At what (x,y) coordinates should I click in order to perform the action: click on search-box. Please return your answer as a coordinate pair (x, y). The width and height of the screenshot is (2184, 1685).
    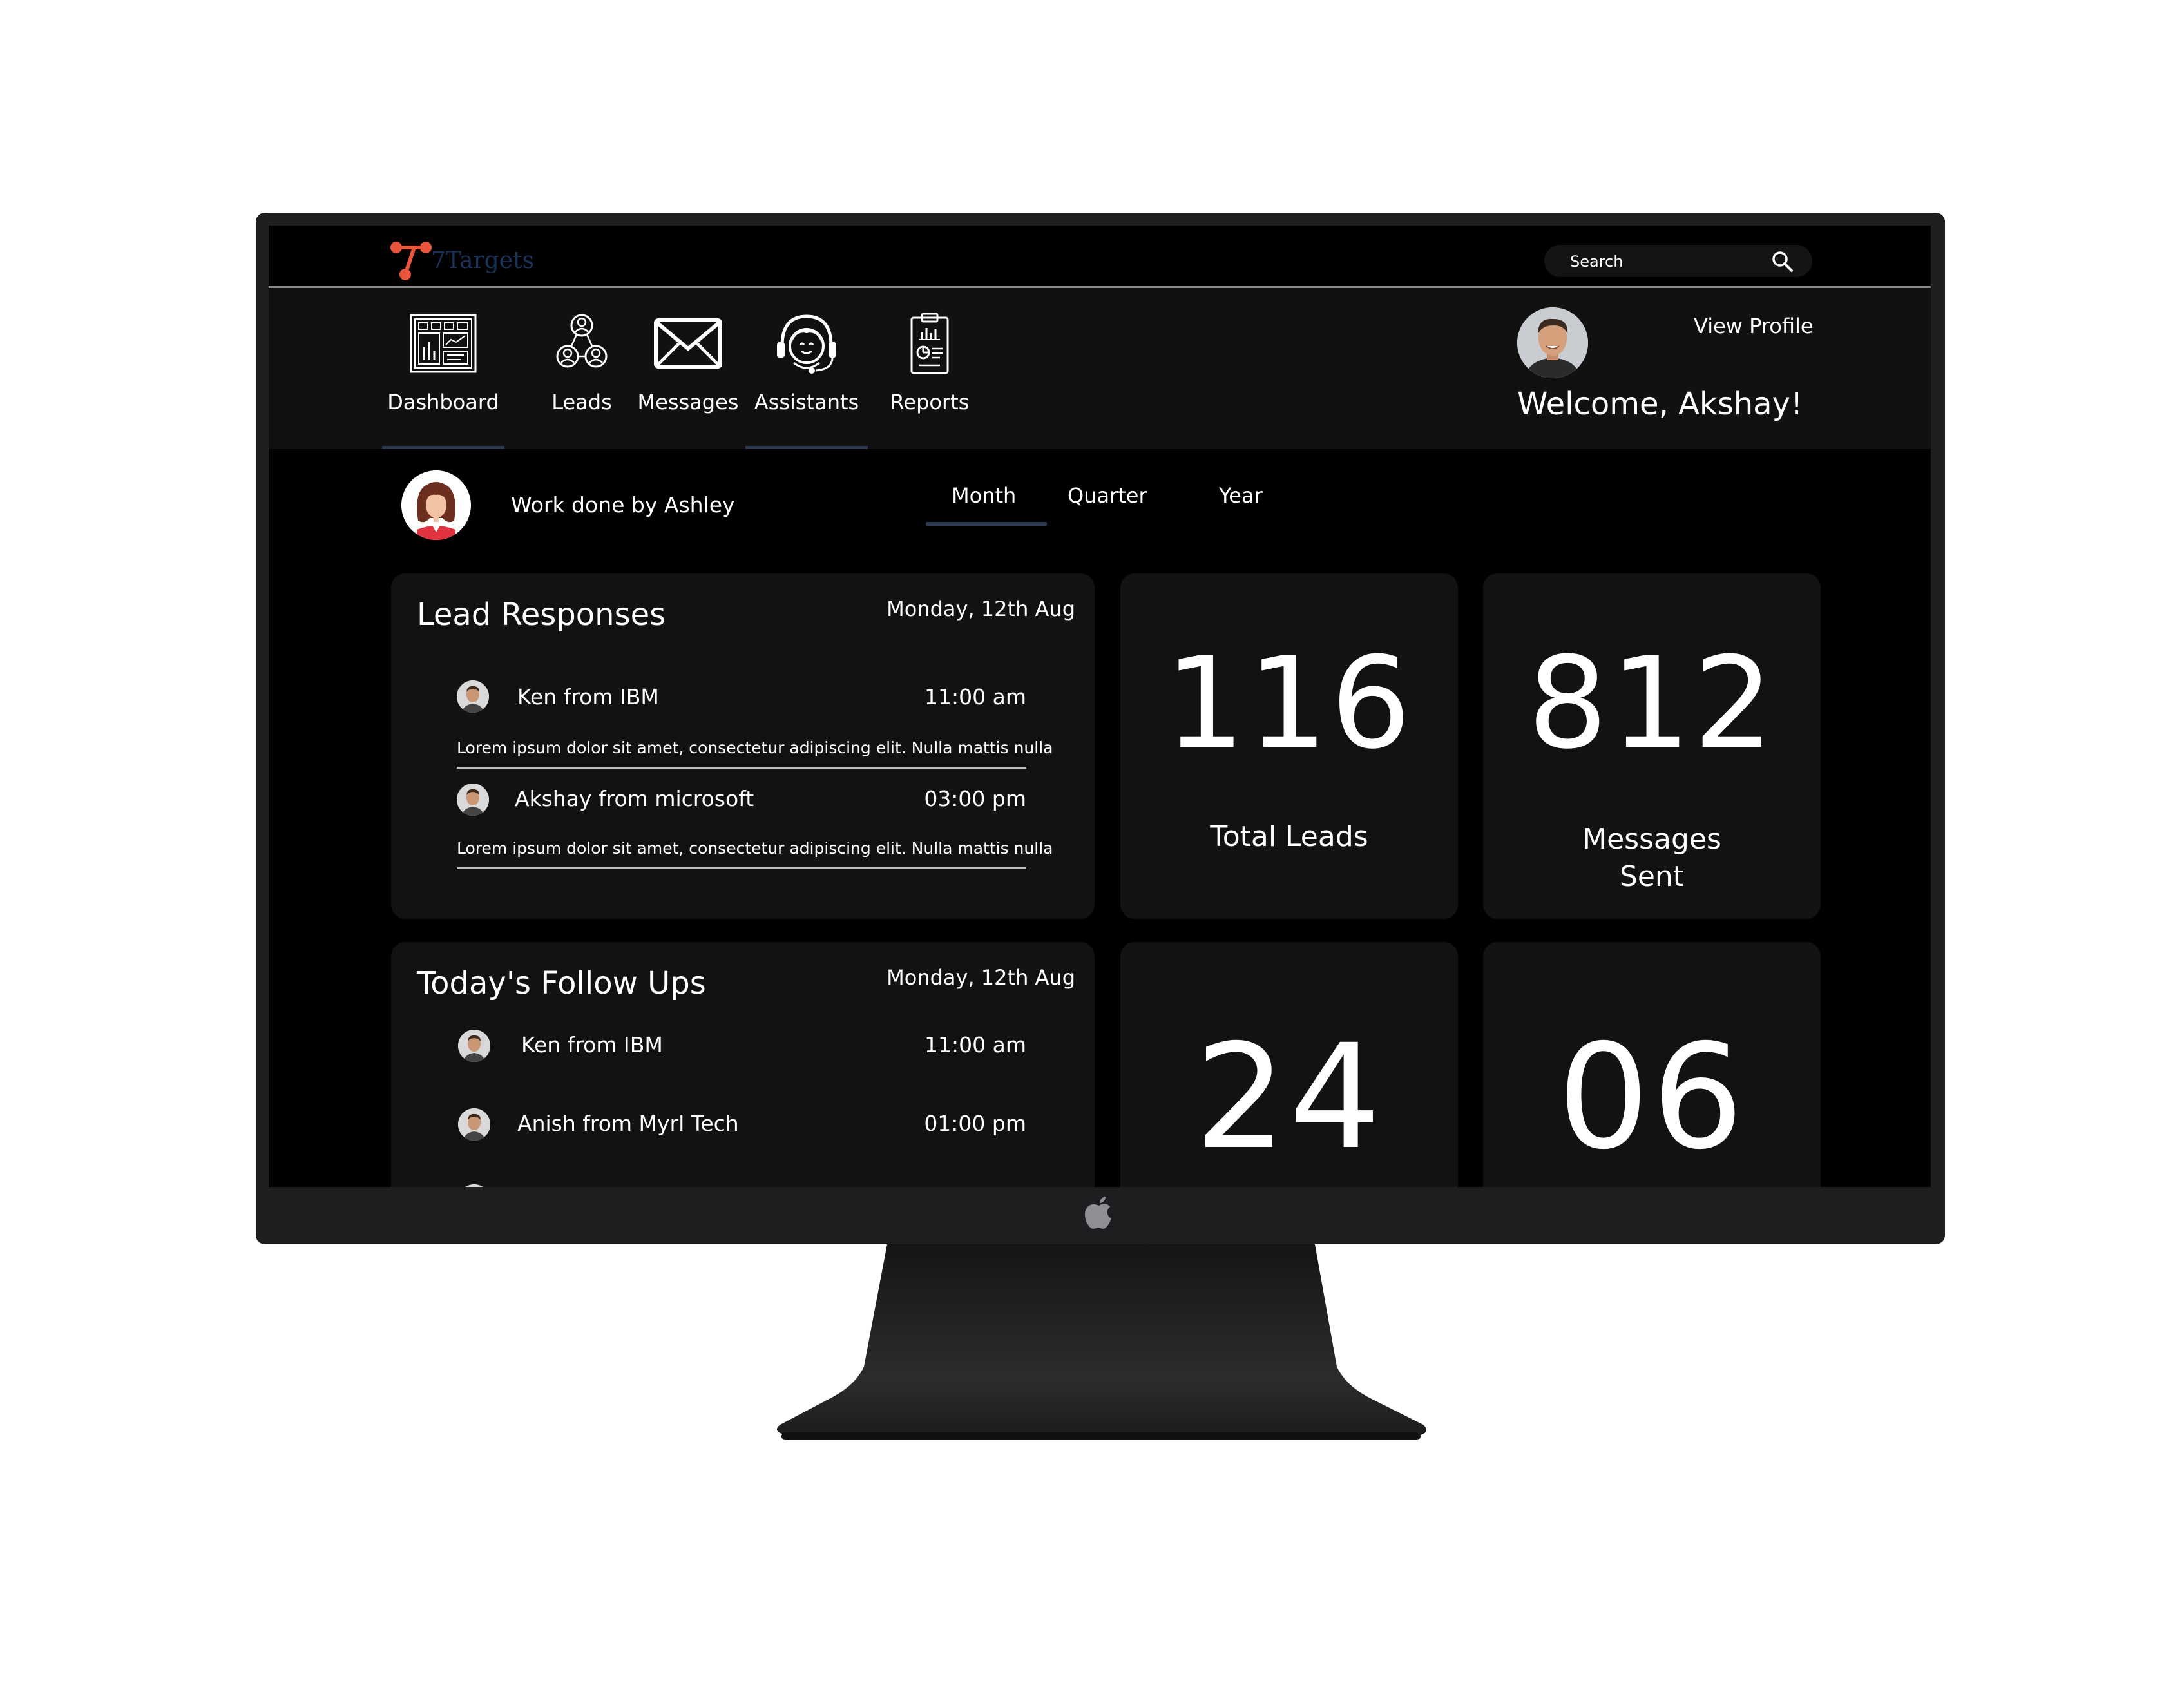
    Looking at the image, I should click on (1678, 261).